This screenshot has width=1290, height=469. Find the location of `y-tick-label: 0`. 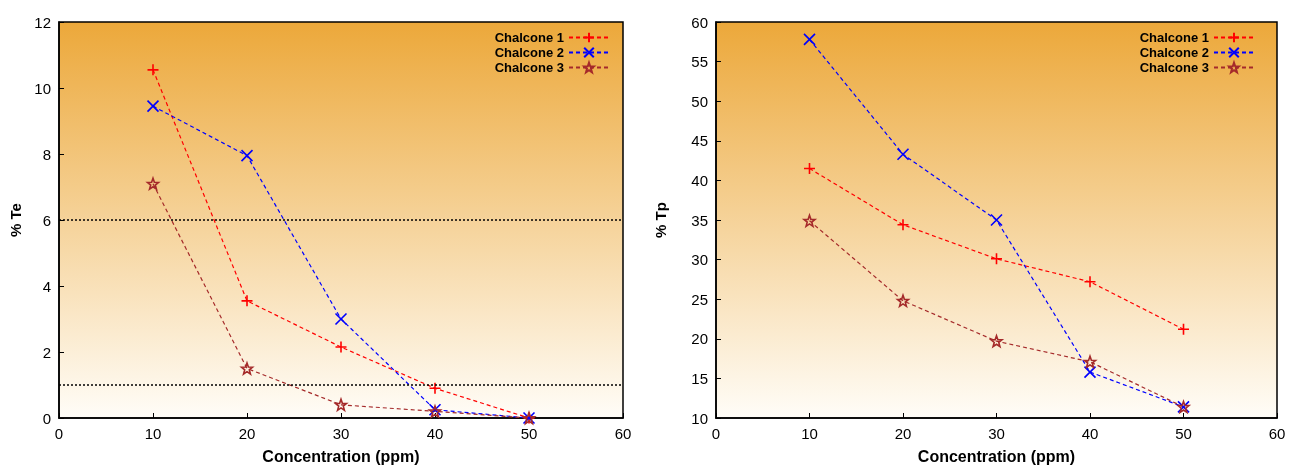

y-tick-label: 0 is located at coordinates (46, 418).